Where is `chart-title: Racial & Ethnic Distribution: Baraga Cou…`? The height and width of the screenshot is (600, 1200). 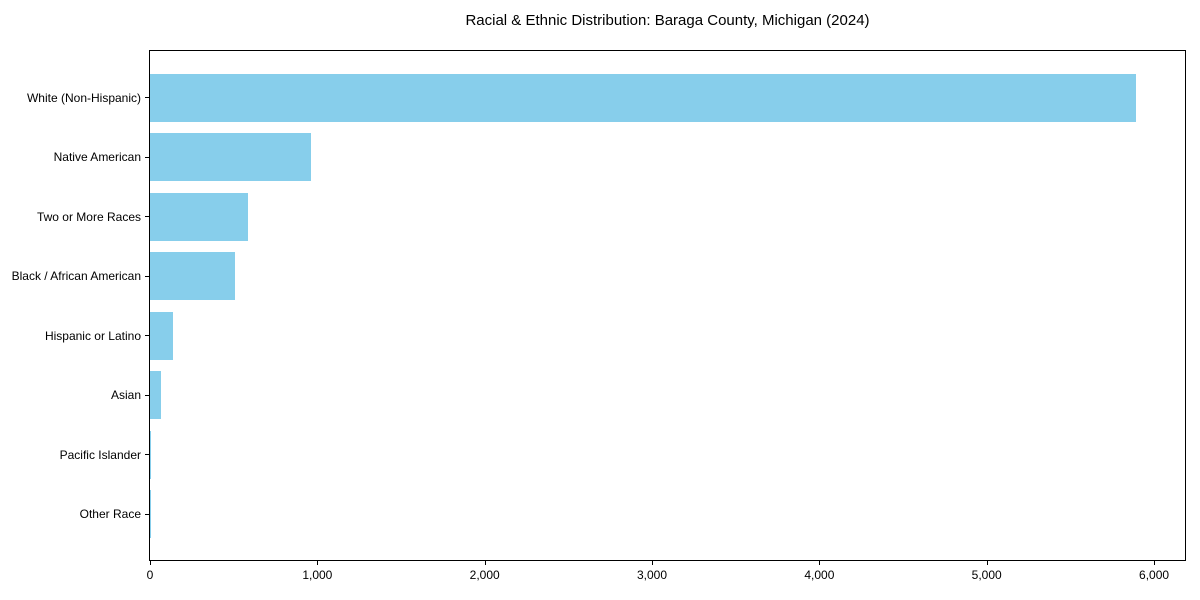 chart-title: Racial & Ethnic Distribution: Baraga Cou… is located at coordinates (667, 20).